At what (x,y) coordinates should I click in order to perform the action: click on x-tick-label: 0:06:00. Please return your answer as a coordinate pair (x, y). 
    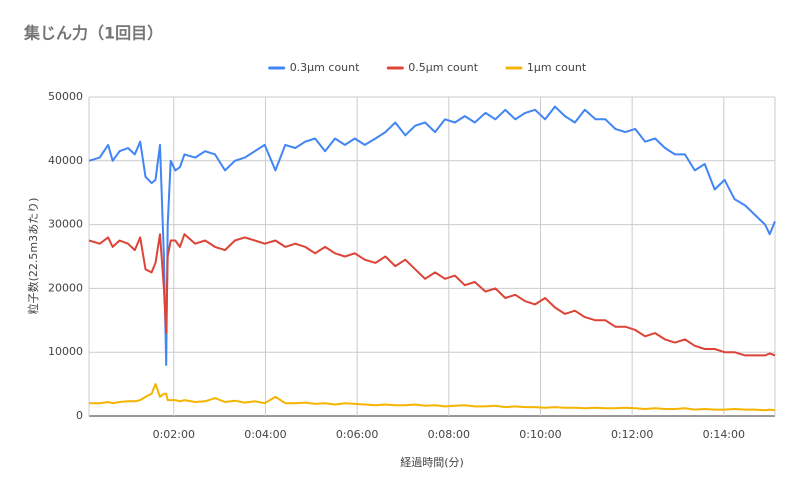
    Looking at the image, I should click on (357, 434).